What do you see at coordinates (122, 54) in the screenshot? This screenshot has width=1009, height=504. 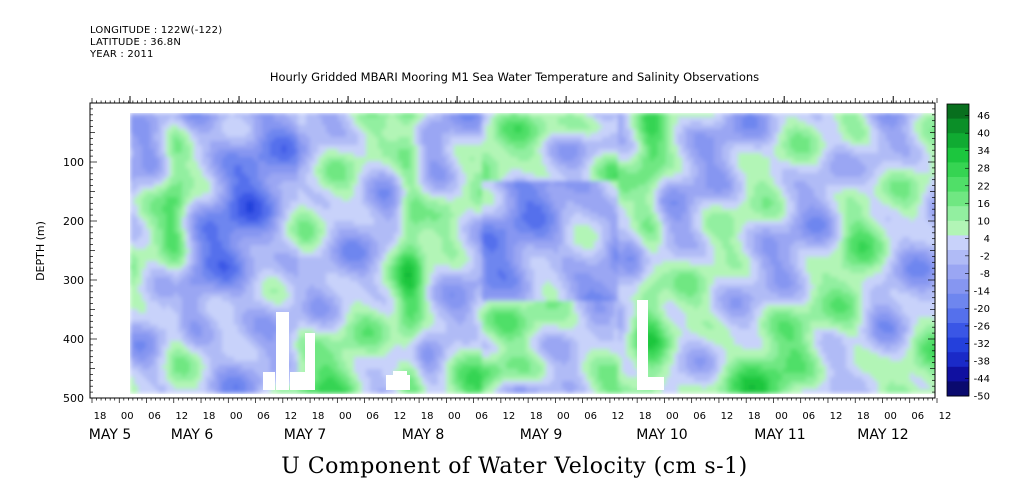 I see `year-label: YEAR : 2011` at bounding box center [122, 54].